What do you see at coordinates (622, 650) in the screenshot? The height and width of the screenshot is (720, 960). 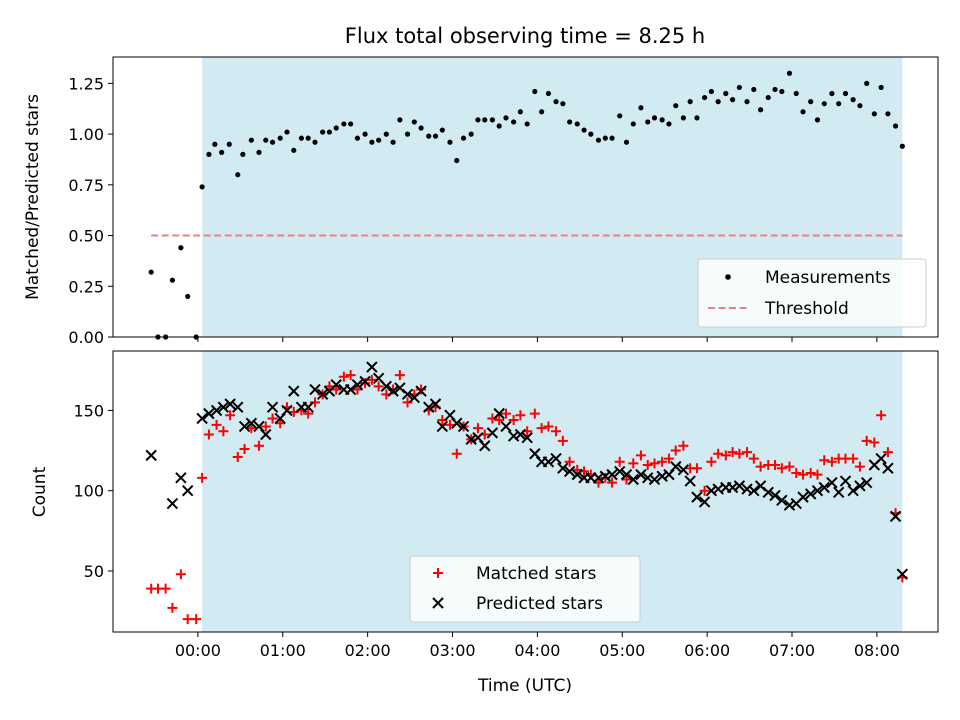 I see `x-tick-label: 05:00` at bounding box center [622, 650].